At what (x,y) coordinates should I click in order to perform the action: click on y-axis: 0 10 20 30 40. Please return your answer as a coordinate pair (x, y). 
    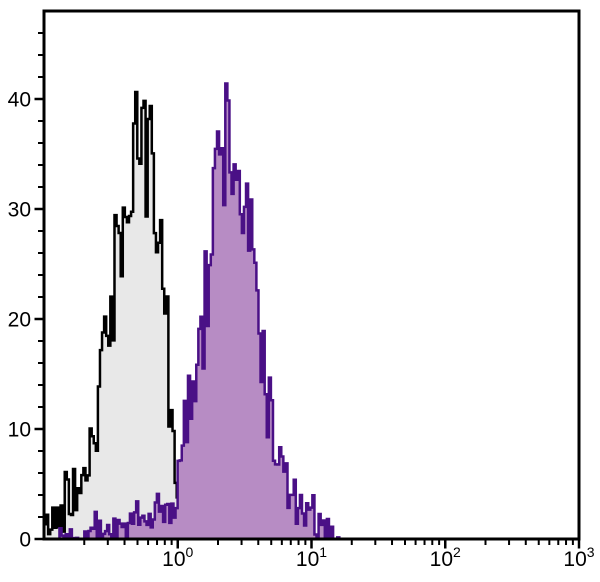
    Looking at the image, I should click on (26, 292).